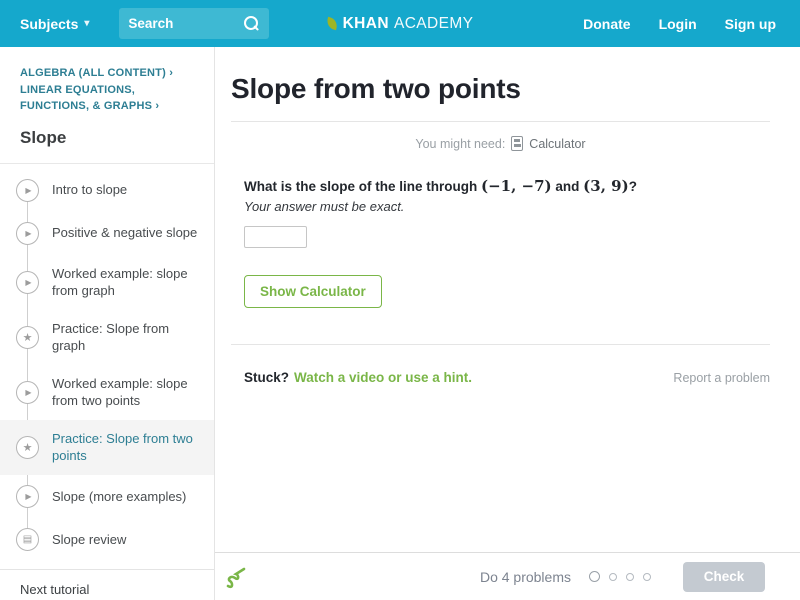 The width and height of the screenshot is (800, 600). What do you see at coordinates (557, 143) in the screenshot?
I see `calculator-label: Calculator` at bounding box center [557, 143].